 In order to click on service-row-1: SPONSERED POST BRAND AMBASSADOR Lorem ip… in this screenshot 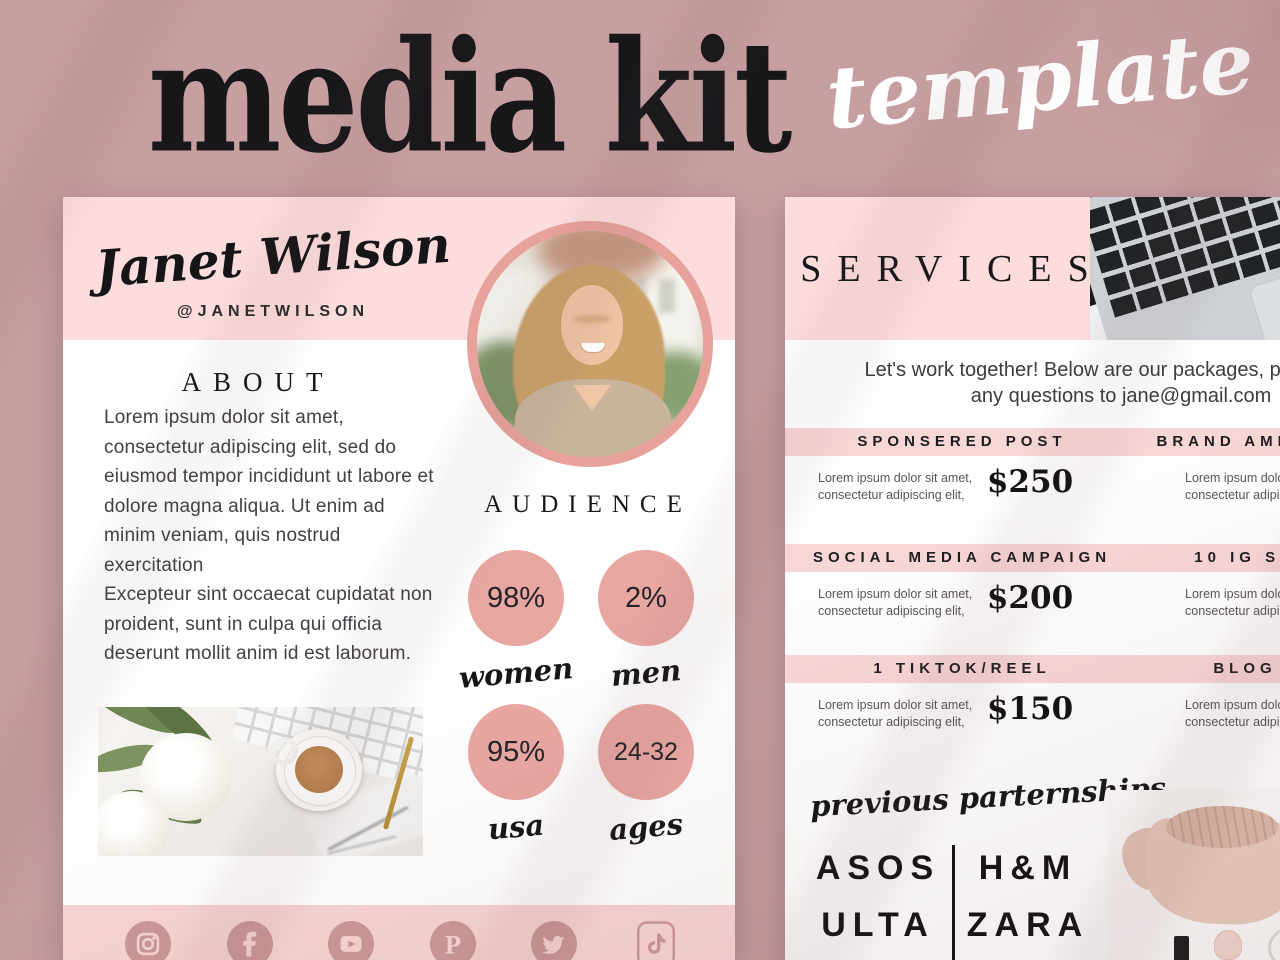, I will do `click(1032, 484)`.